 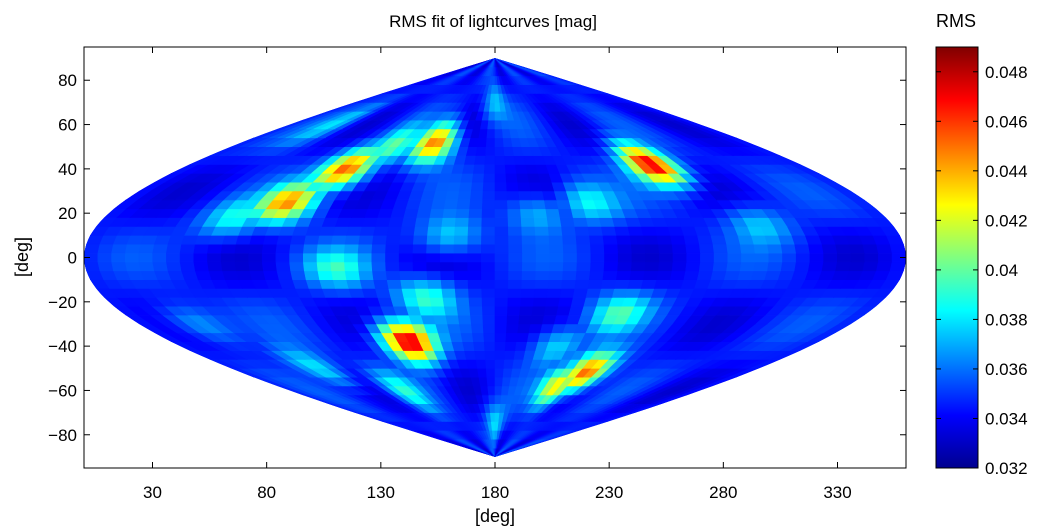 I want to click on colorbar-tick-label: 0.04, so click(x=1001, y=270).